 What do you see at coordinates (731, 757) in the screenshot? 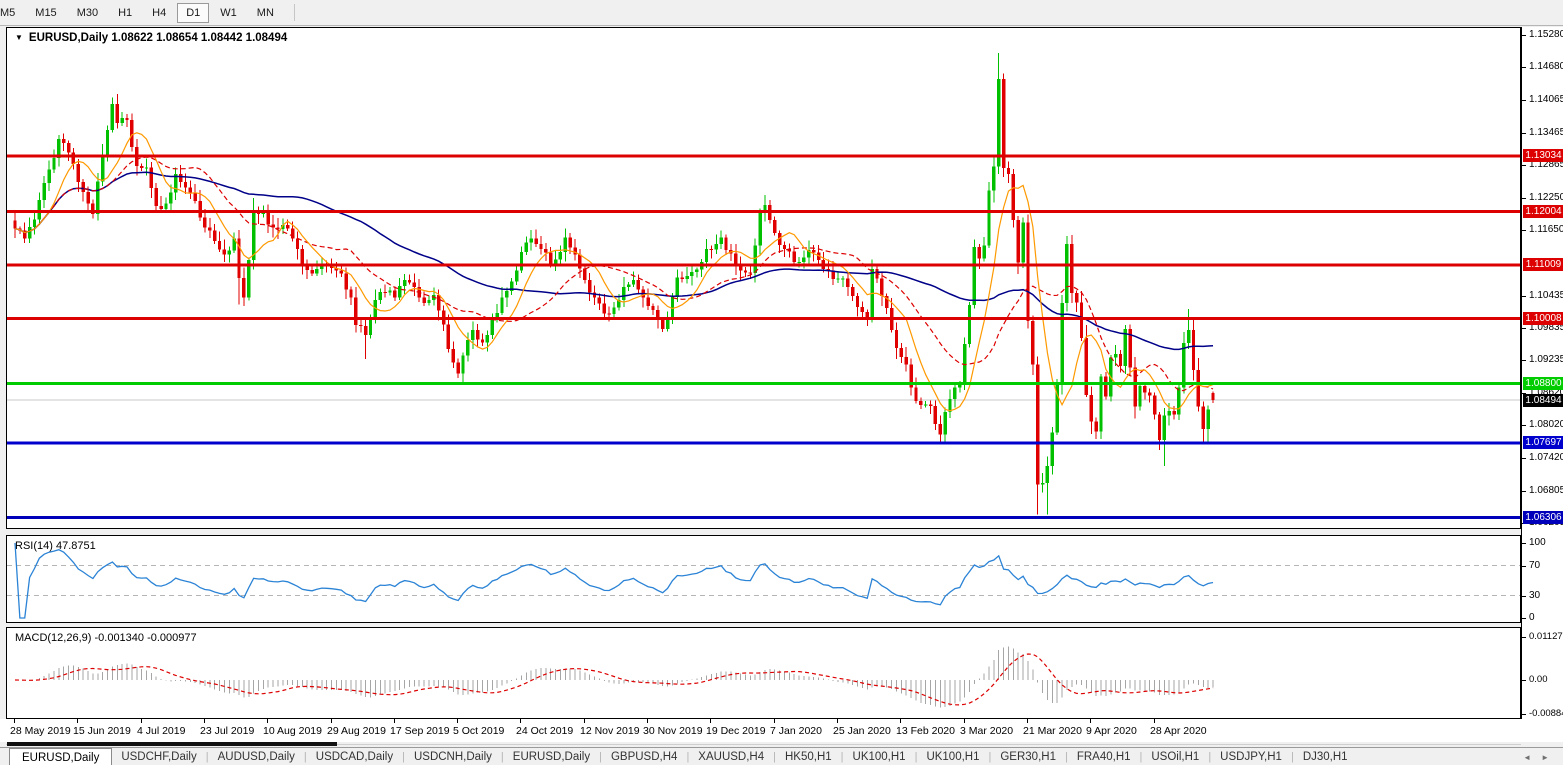
I see `tab-xauusd-h4: XAUUSD,H4` at bounding box center [731, 757].